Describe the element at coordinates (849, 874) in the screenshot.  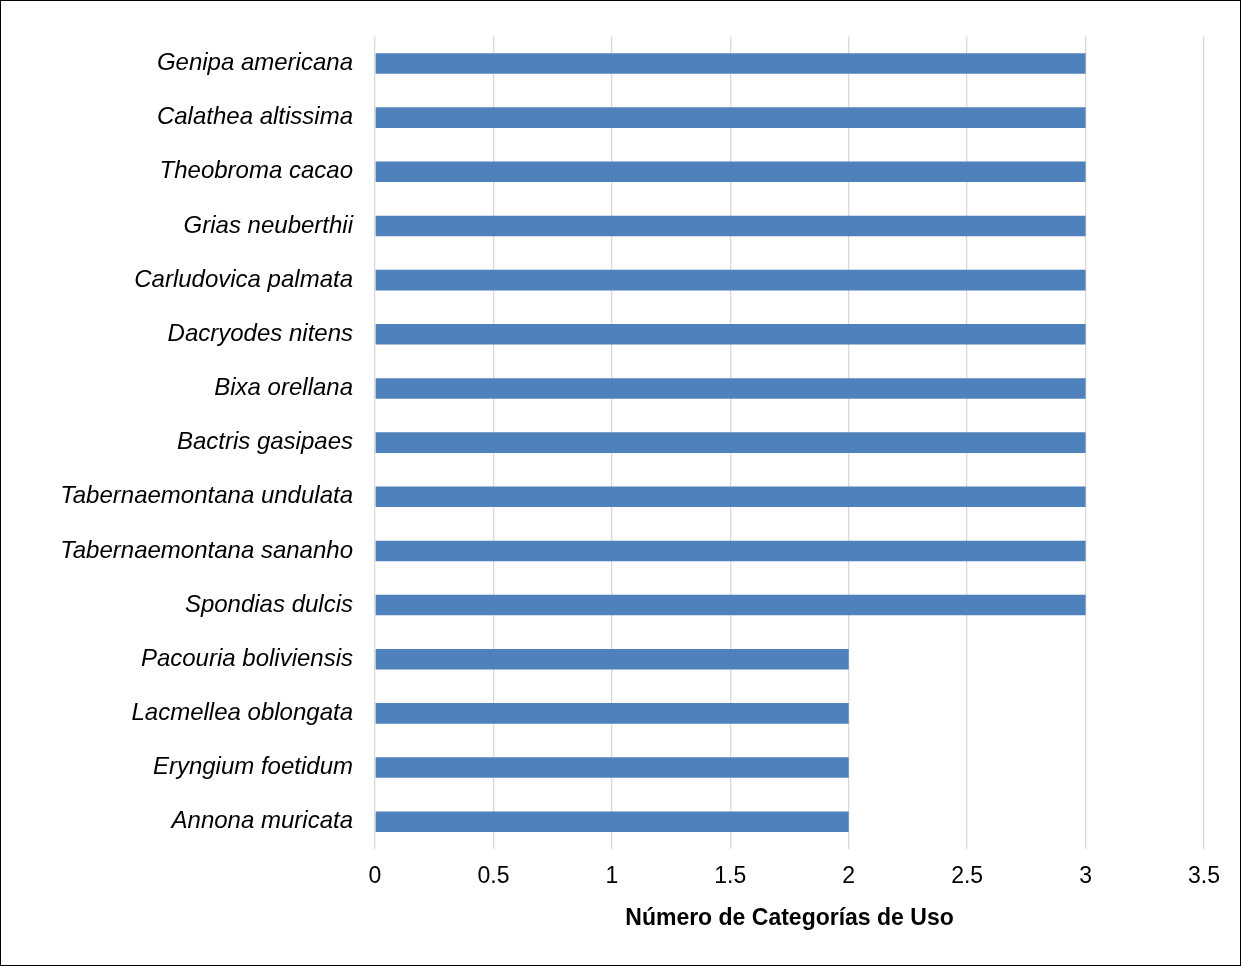
I see `x-tick-label: 2` at that location.